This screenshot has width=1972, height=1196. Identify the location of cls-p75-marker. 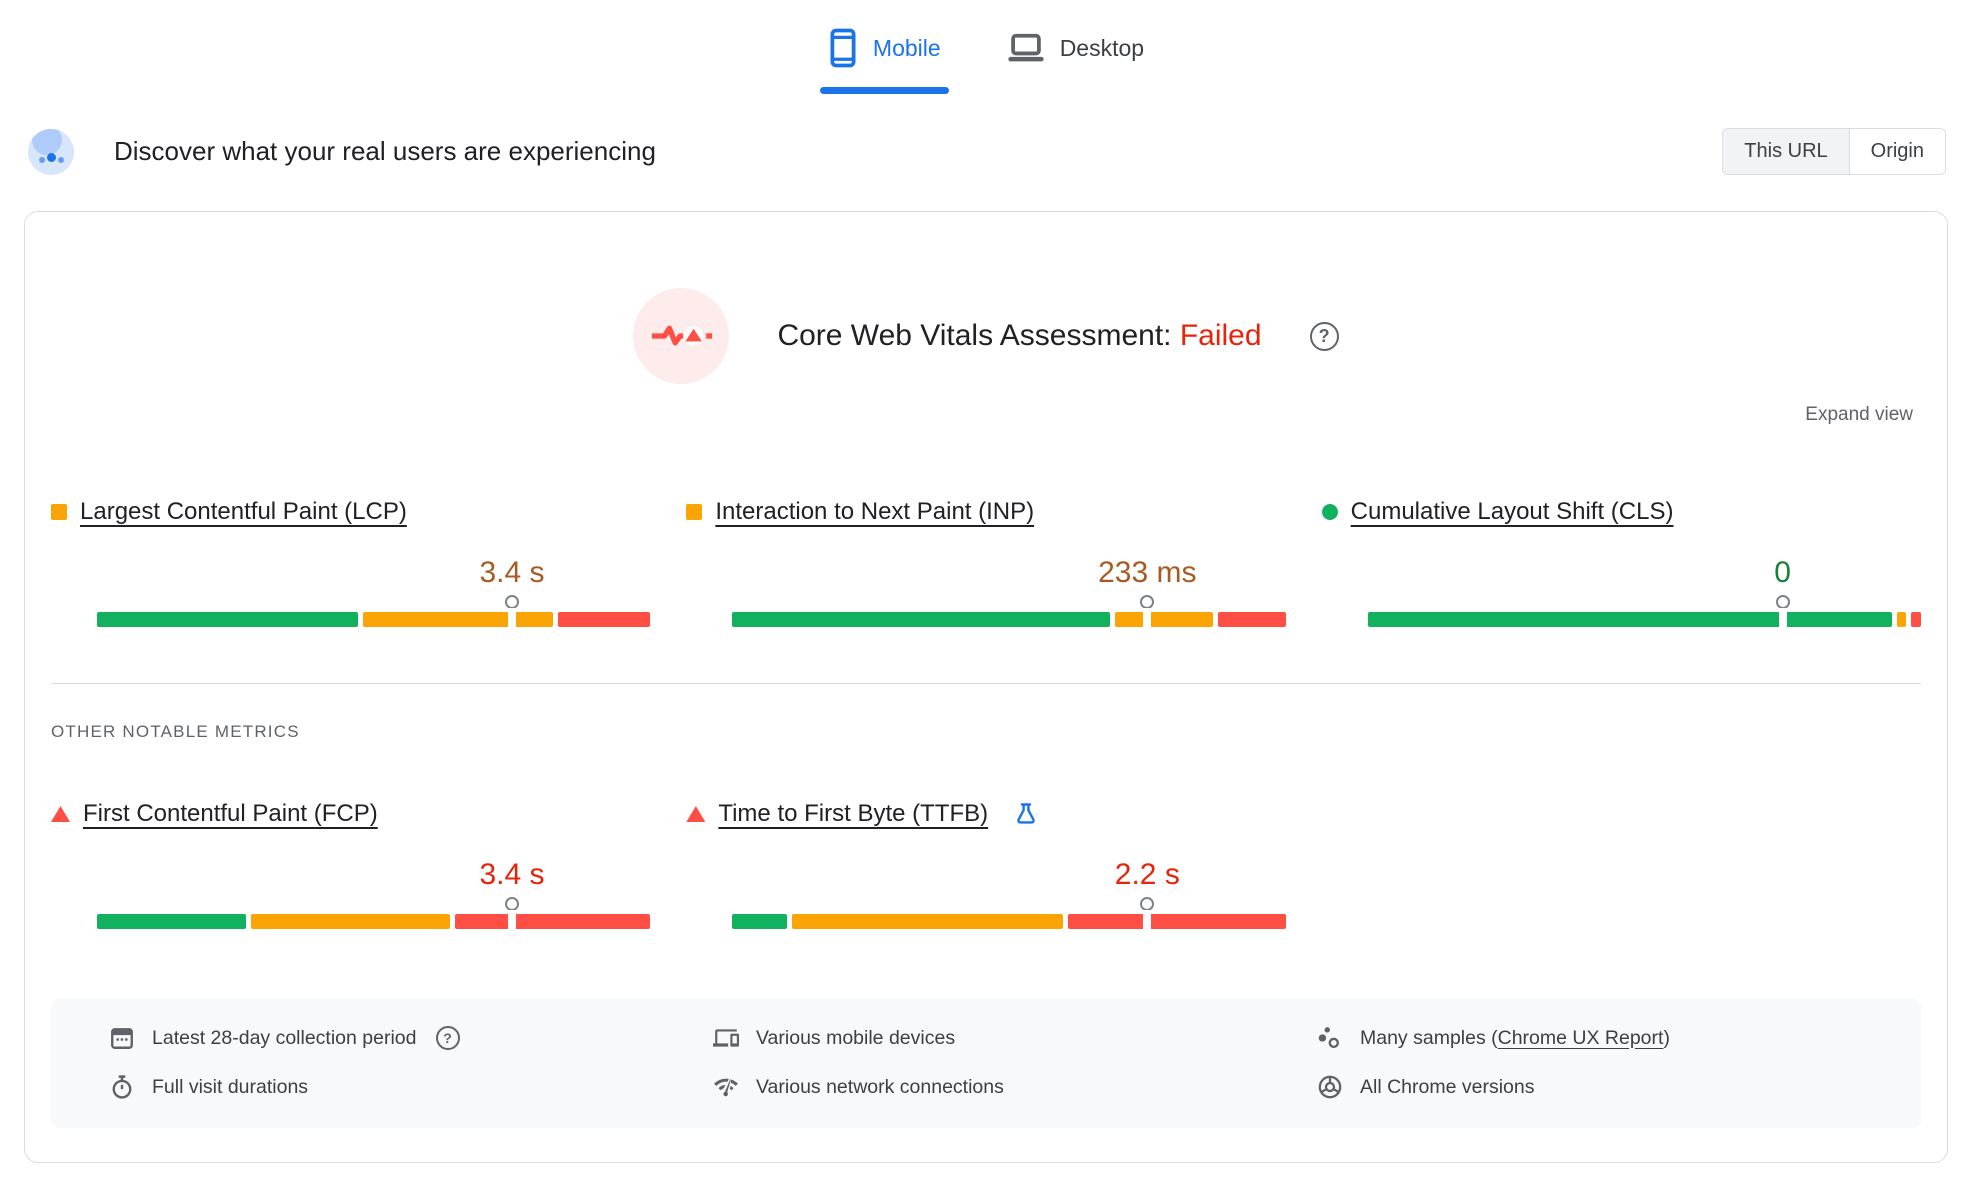
(1782, 612).